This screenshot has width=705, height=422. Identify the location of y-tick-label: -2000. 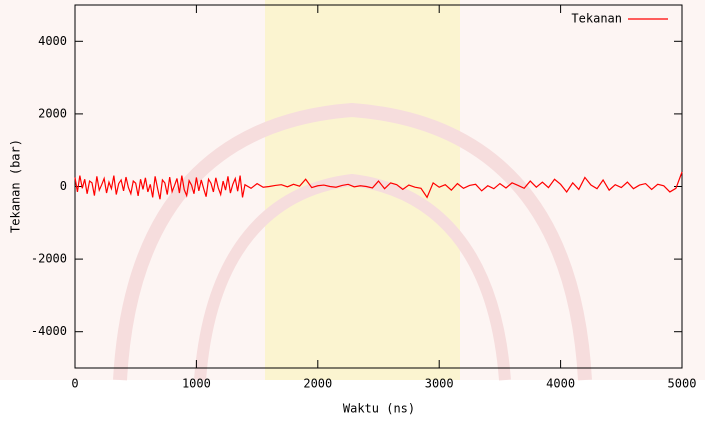
(49, 259).